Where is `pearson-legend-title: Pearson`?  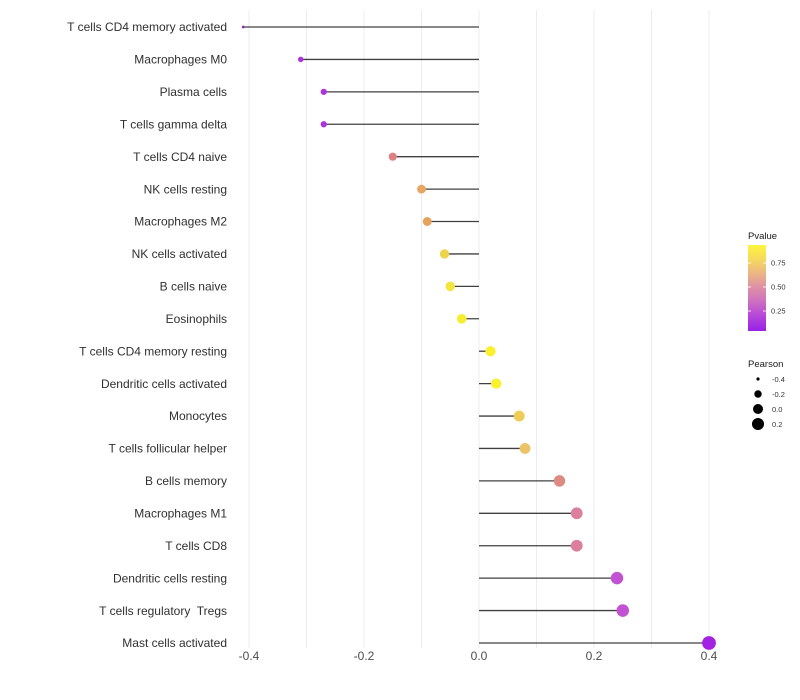 pearson-legend-title: Pearson is located at coordinates (765, 364).